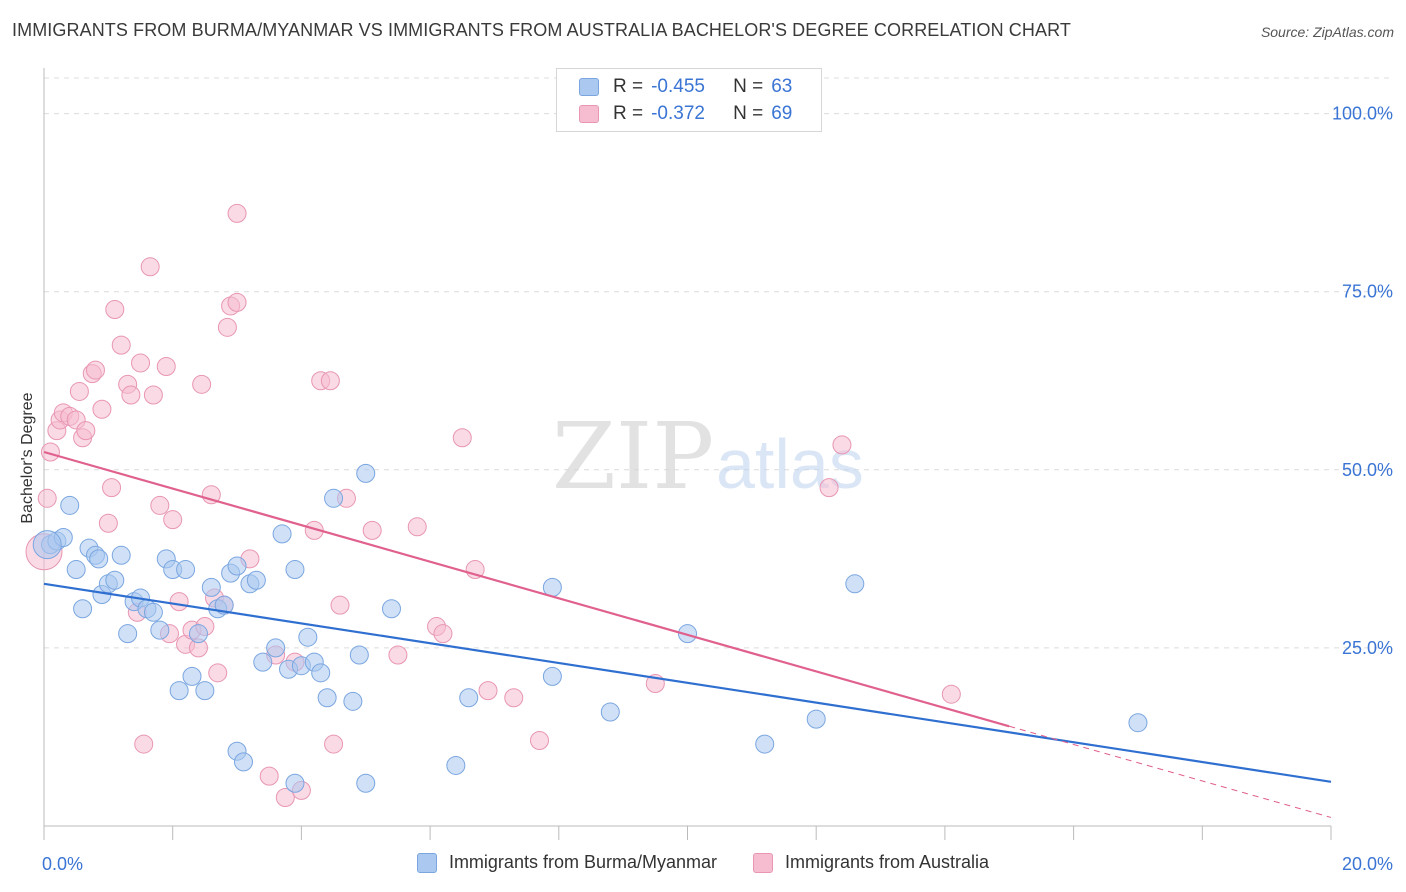 This screenshot has height=892, width=1406. Describe the element at coordinates (1362, 114) in the screenshot. I see `y-tick-label: 100.0%` at that location.